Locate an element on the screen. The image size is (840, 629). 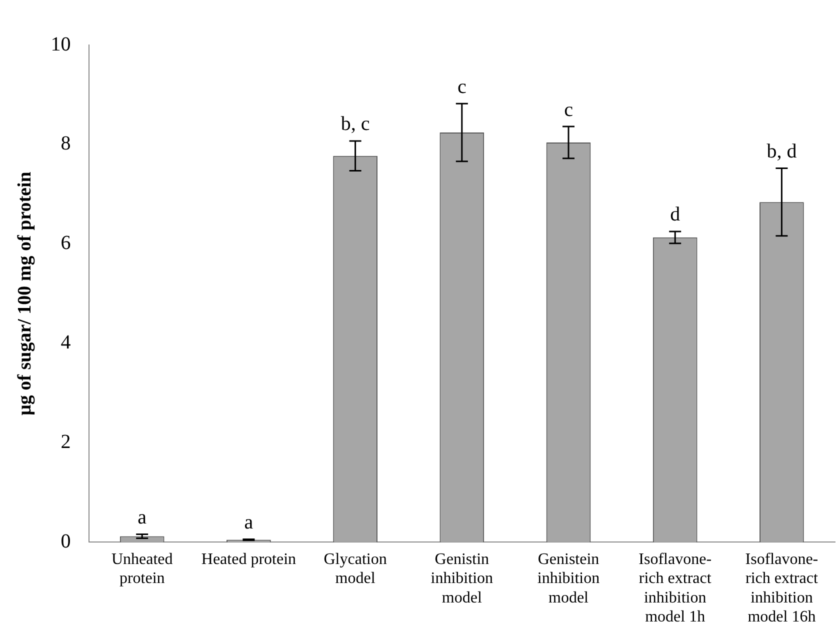
x-tick-label: Genistein inhibition model is located at coordinates (568, 578).